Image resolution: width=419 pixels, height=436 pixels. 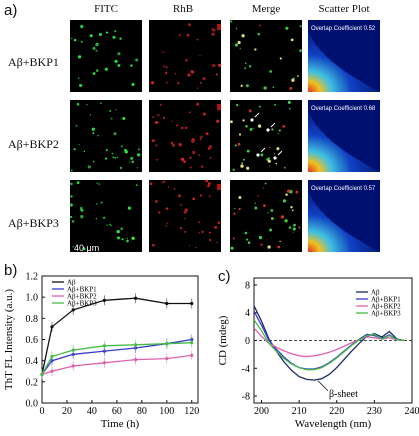 What do you see at coordinates (92, 411) in the screenshot?
I see `x-tick-label: 40` at bounding box center [92, 411].